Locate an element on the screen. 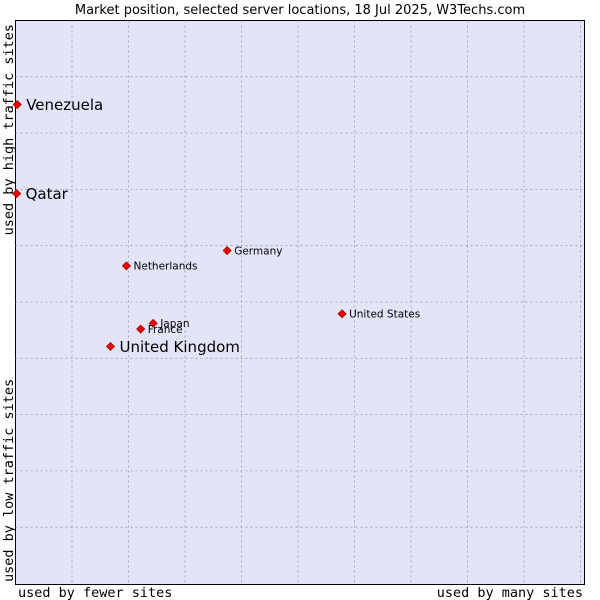  label-germany: Germany is located at coordinates (258, 251).